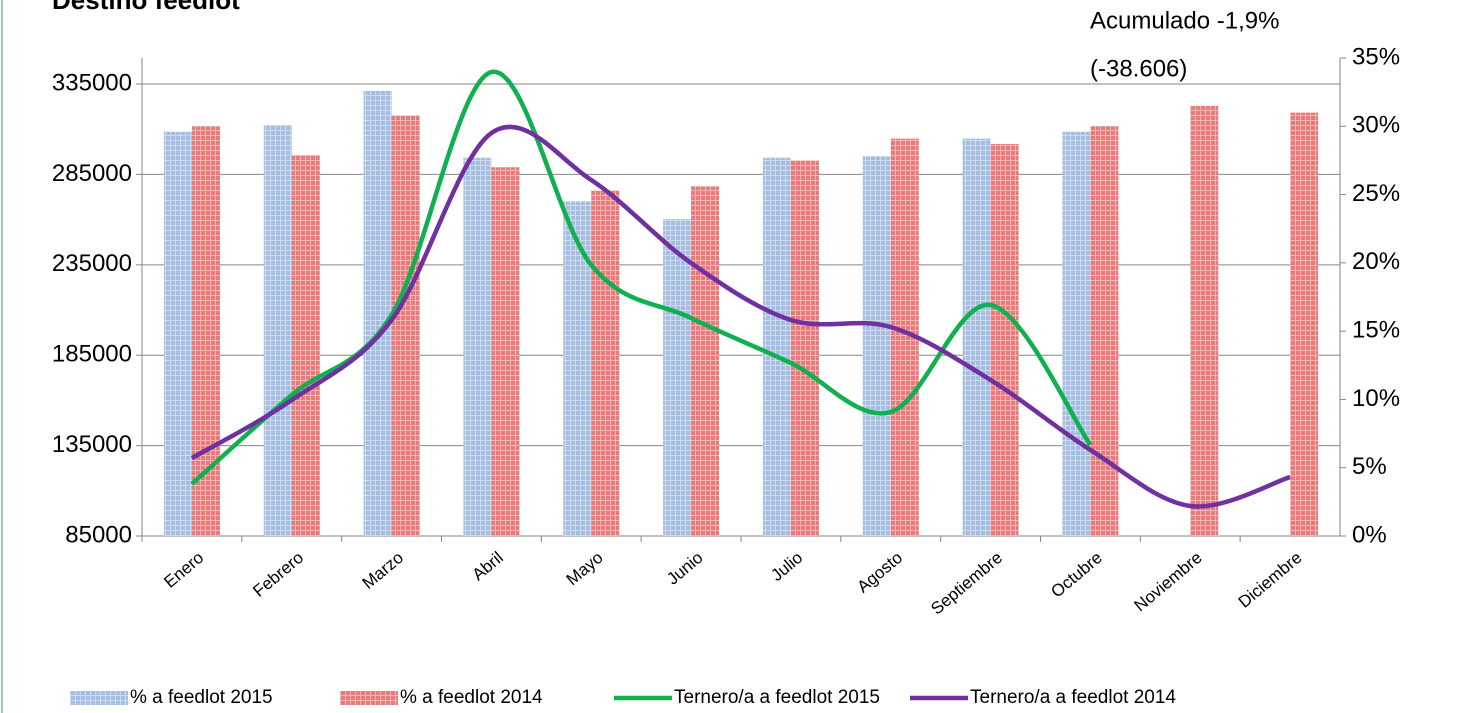 Image resolution: width=1458 pixels, height=713 pixels. I want to click on y2-tick-label: 20%, so click(1376, 261).